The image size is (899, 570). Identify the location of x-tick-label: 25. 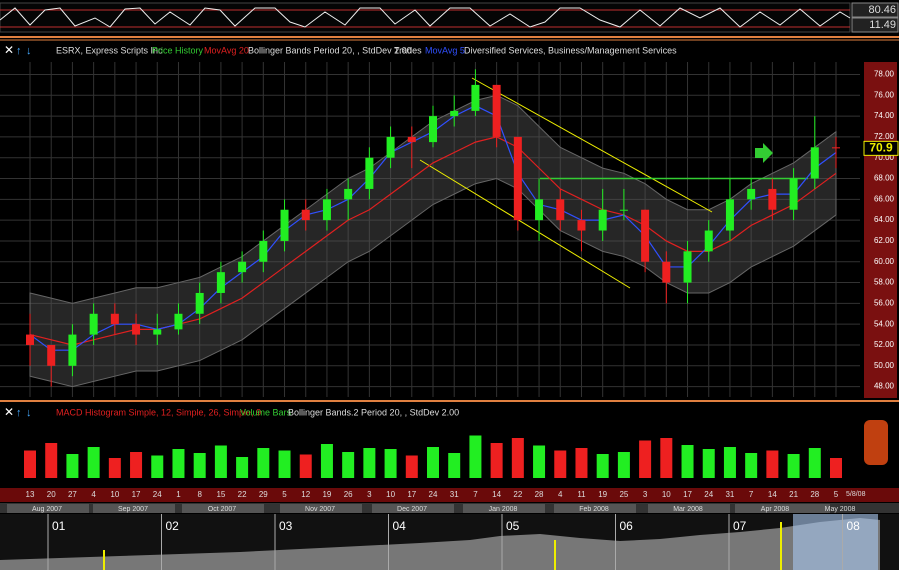
(623, 494).